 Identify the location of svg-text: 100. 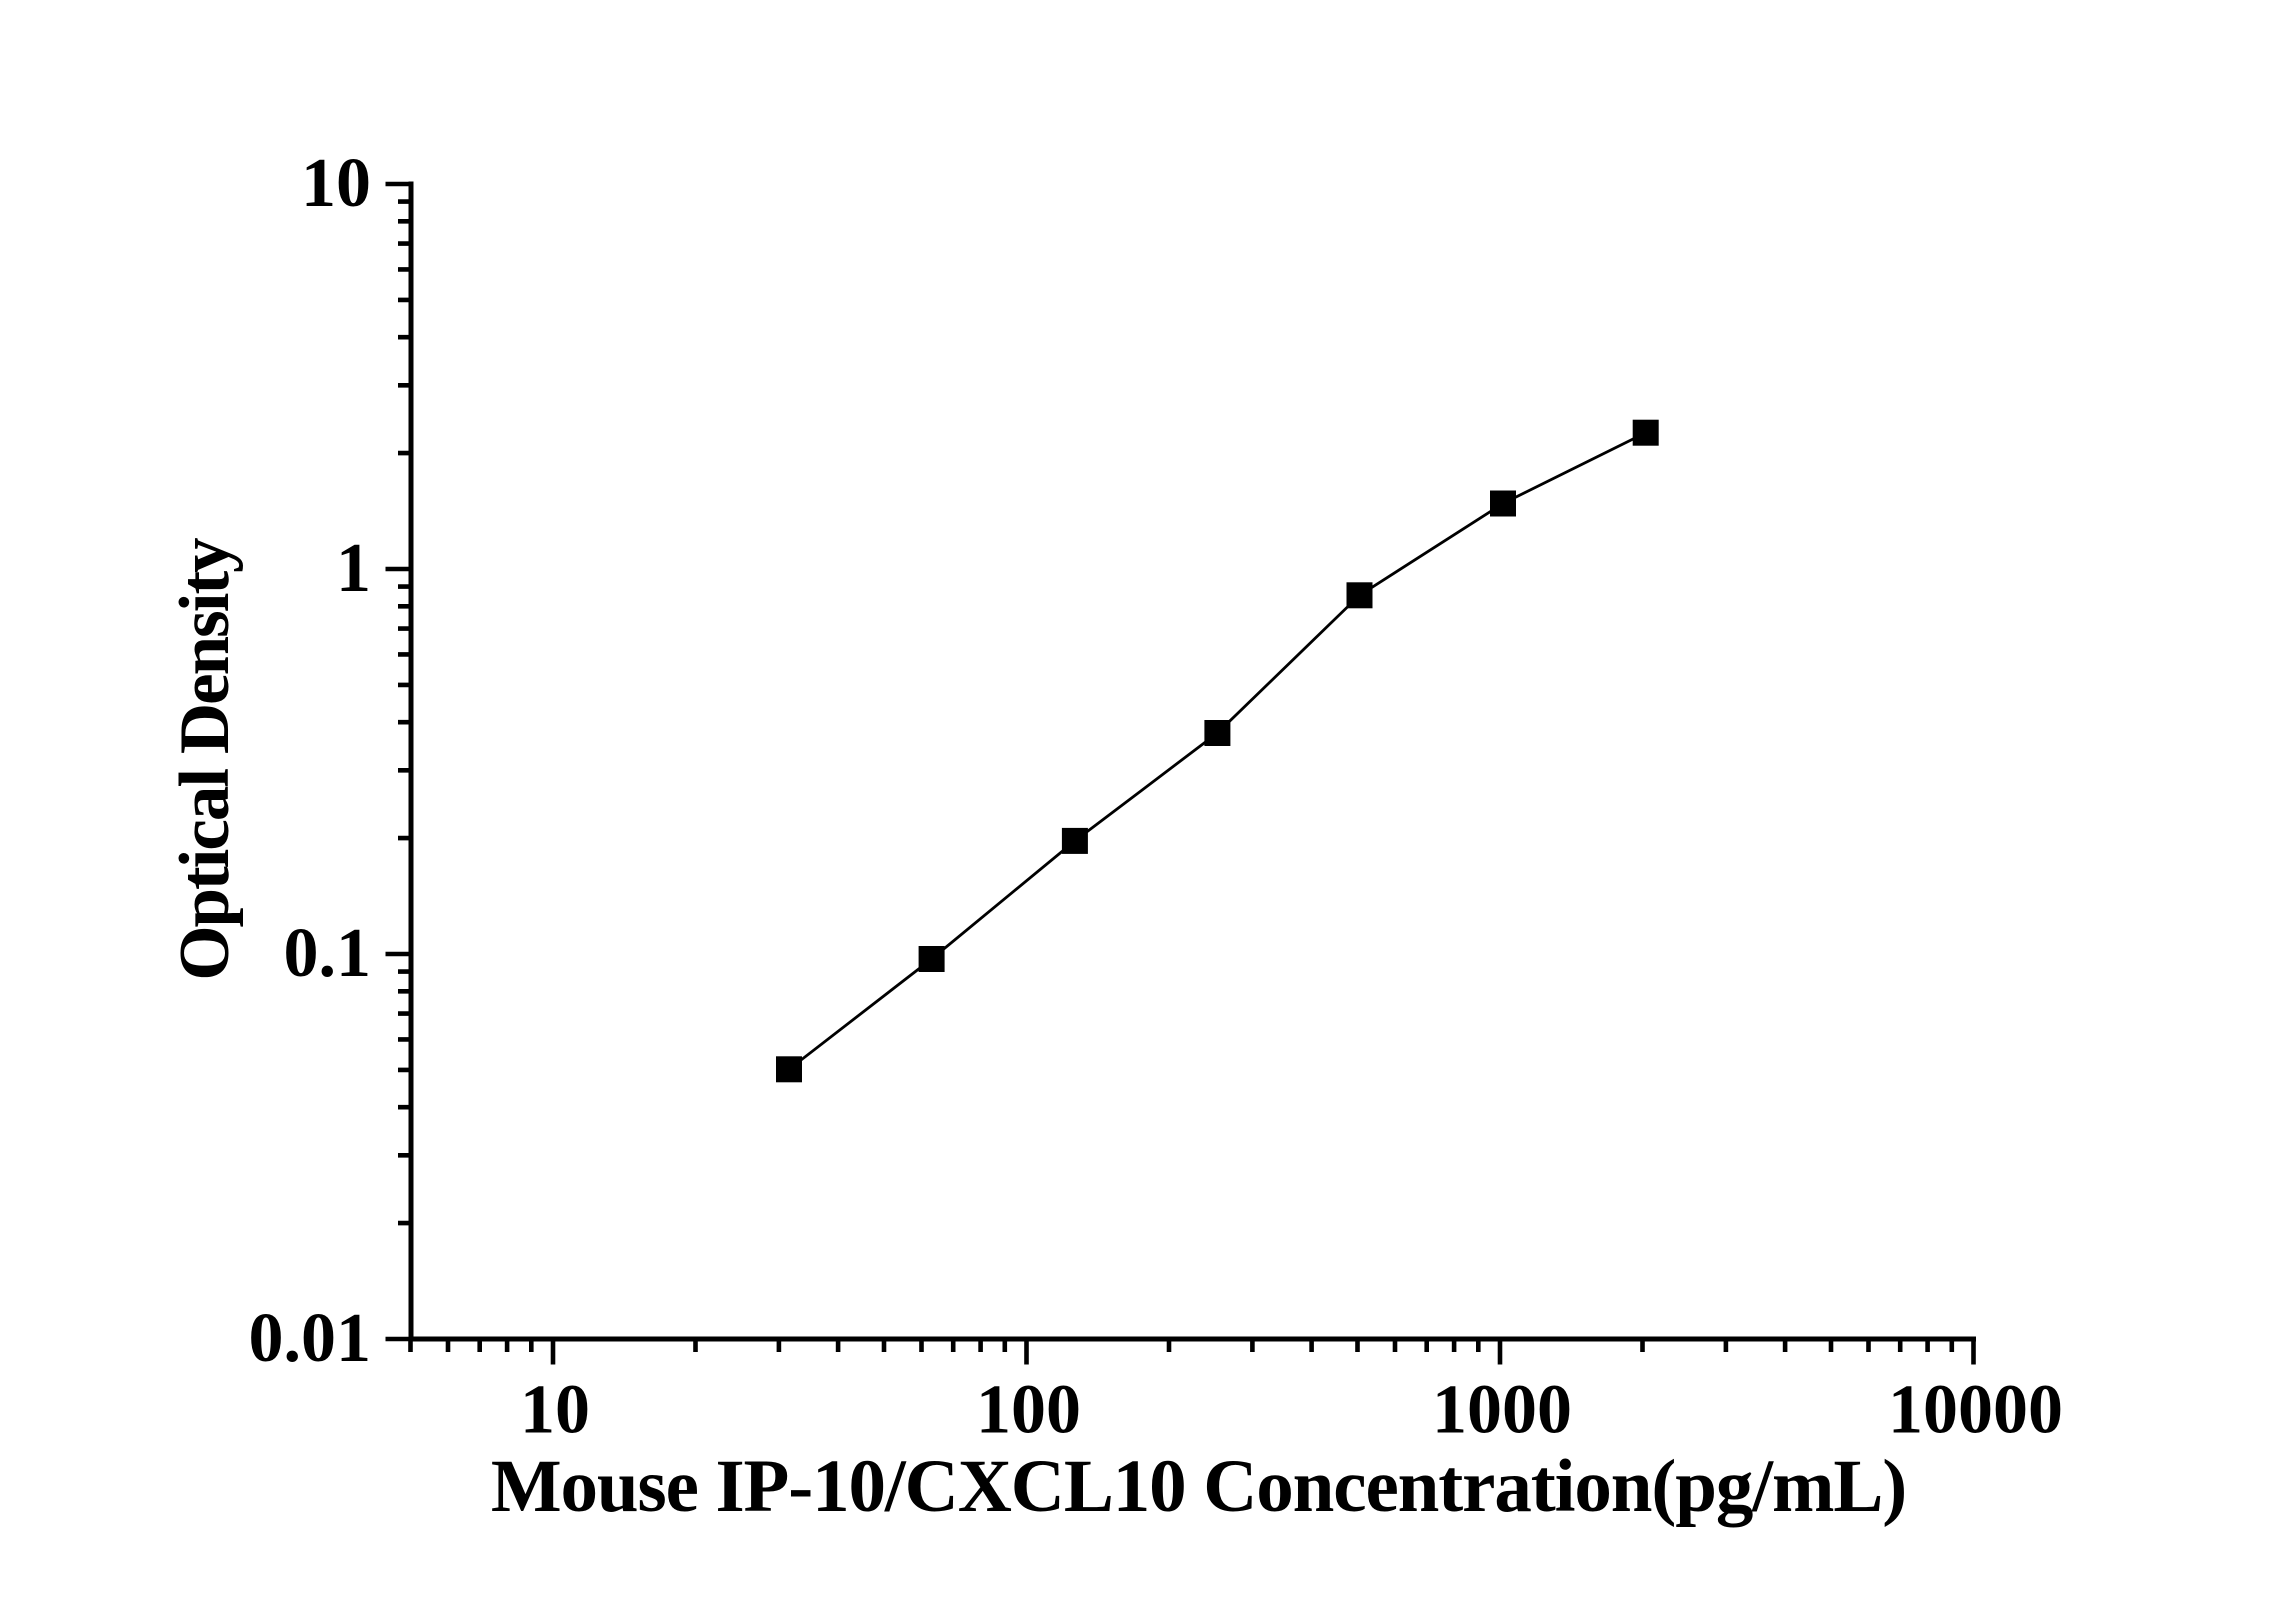
(1028, 1410).